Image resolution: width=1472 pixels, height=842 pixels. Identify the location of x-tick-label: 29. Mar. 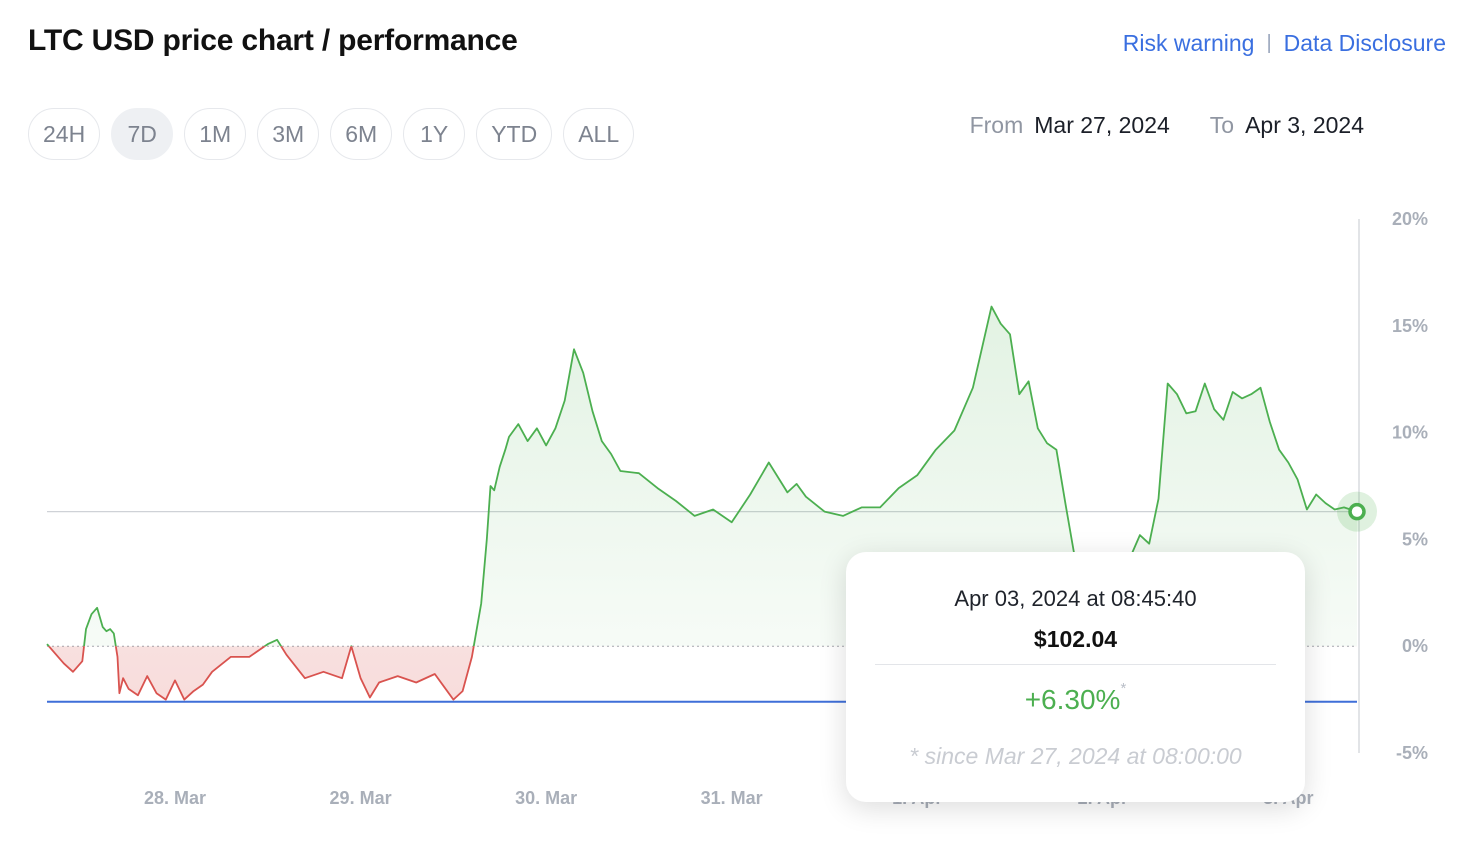
(361, 798).